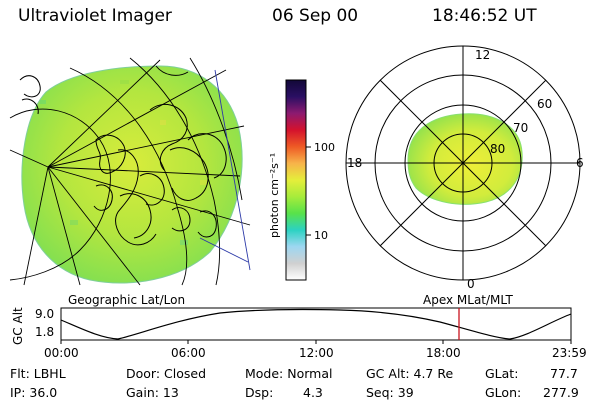  Describe the element at coordinates (166, 373) in the screenshot. I see `info-door: Door: Closed` at that location.